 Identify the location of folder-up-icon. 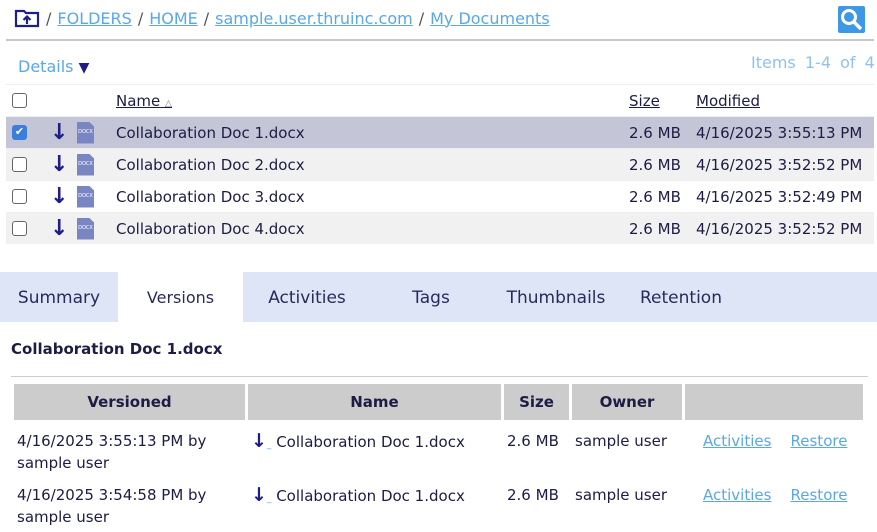
(27, 18).